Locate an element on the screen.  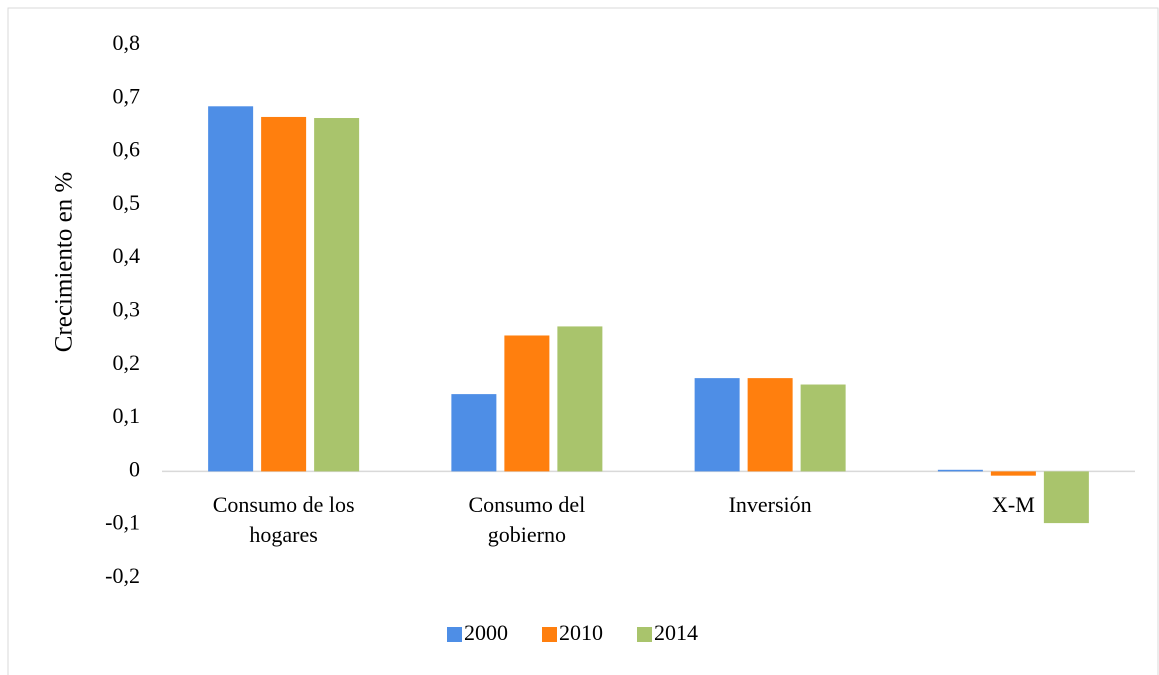
legend-label: 2014 is located at coordinates (676, 632).